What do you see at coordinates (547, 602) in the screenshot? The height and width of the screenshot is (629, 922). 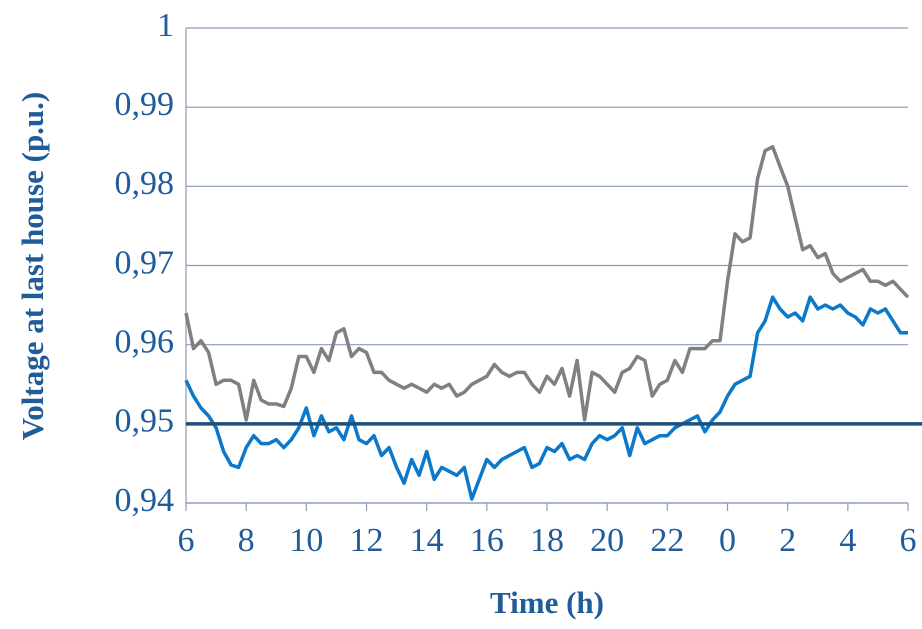 I see `x-axis-title: Time (h)` at bounding box center [547, 602].